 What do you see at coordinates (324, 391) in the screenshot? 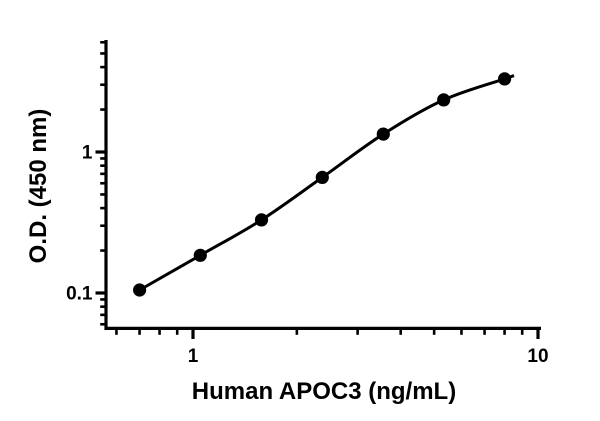
I see `x-axis-title: Human APOC3 (ng/mL)` at bounding box center [324, 391].